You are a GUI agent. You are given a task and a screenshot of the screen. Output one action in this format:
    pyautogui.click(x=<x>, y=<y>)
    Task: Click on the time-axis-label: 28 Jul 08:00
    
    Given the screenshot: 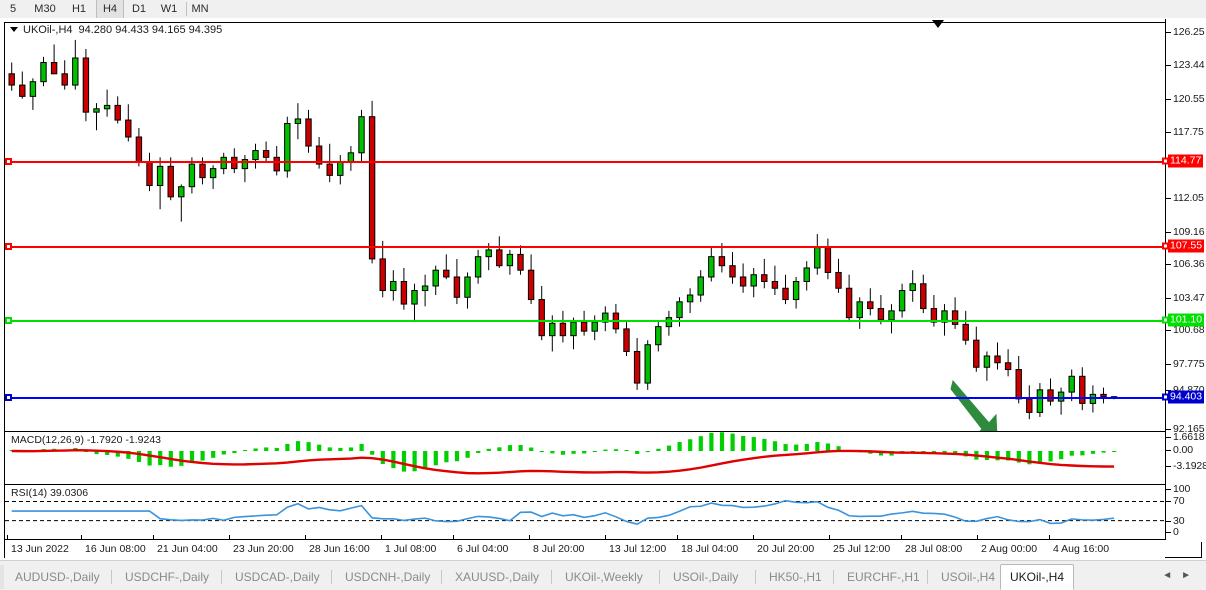 What is the action you would take?
    pyautogui.click(x=934, y=549)
    